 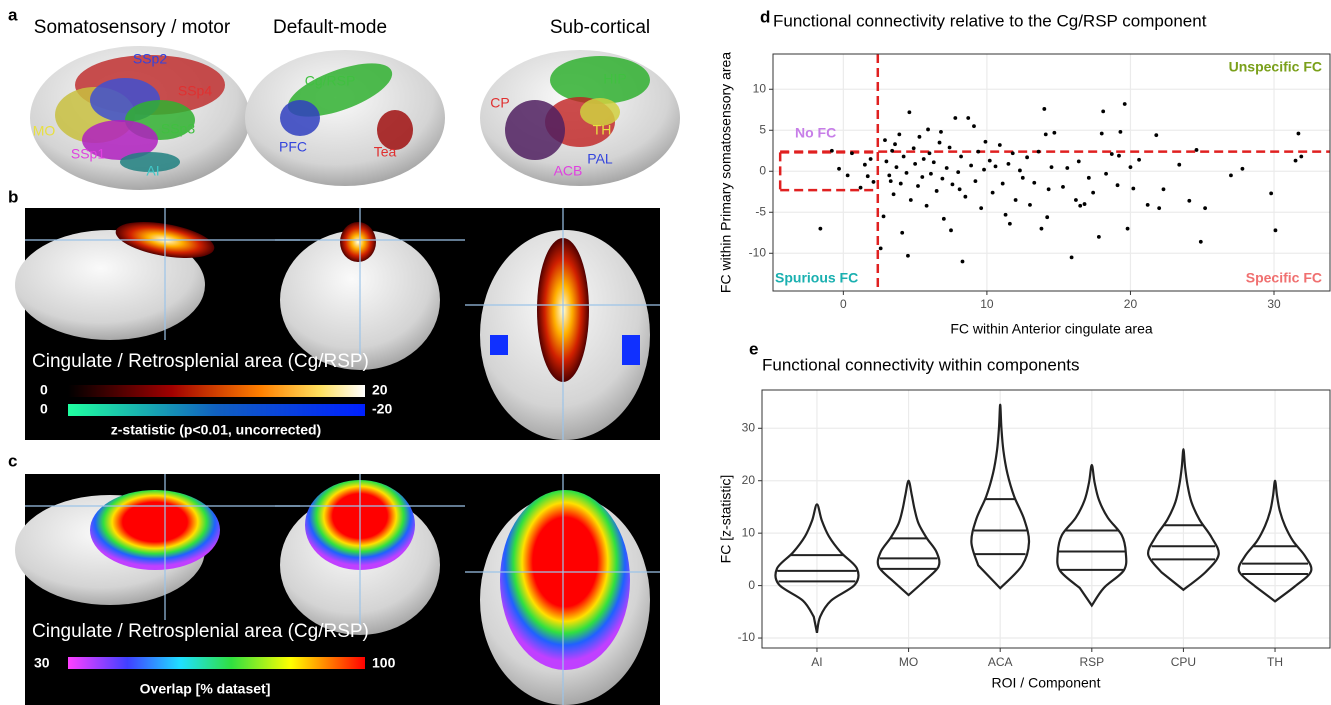 What do you see at coordinates (1051, 329) in the screenshot?
I see `x-axis-label: FC within Anterior cingulate area` at bounding box center [1051, 329].